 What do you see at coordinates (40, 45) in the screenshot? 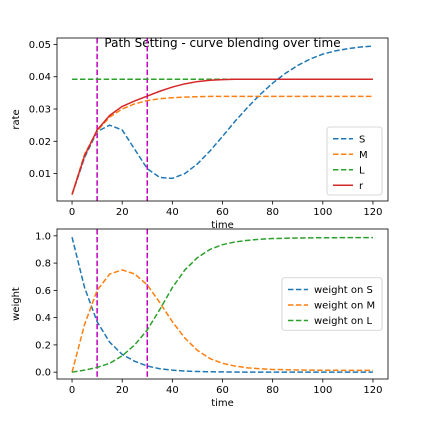
I see `y-tick-label: 0.05` at bounding box center [40, 45].